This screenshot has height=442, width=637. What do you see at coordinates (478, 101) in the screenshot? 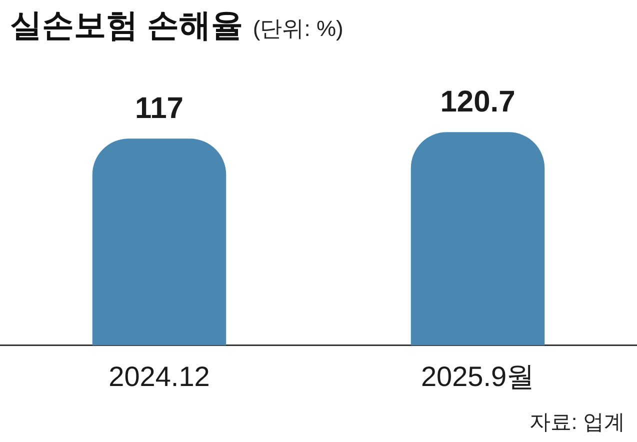
I see `data-label: 120.7` at bounding box center [478, 101].